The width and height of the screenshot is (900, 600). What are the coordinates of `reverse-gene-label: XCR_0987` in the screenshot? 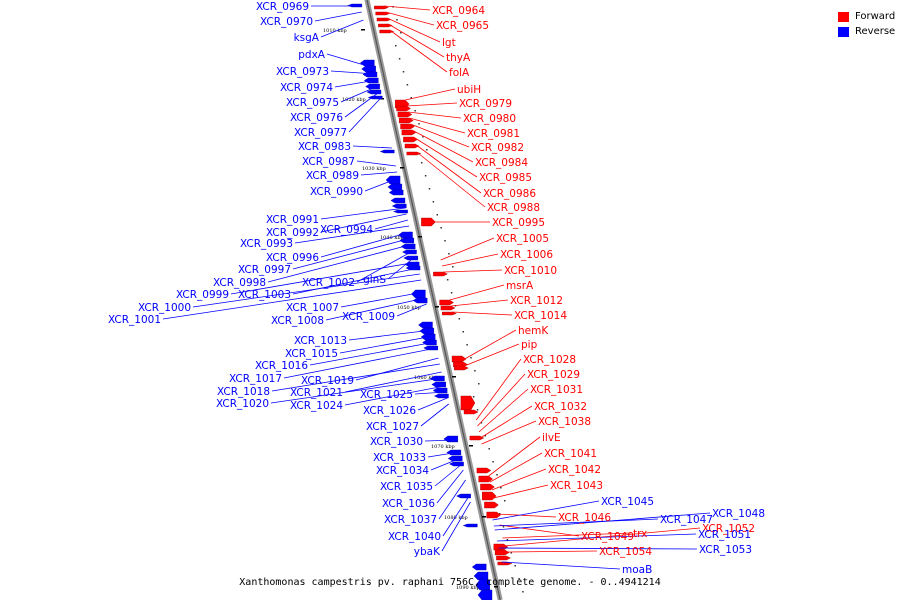 It's located at (328, 162).